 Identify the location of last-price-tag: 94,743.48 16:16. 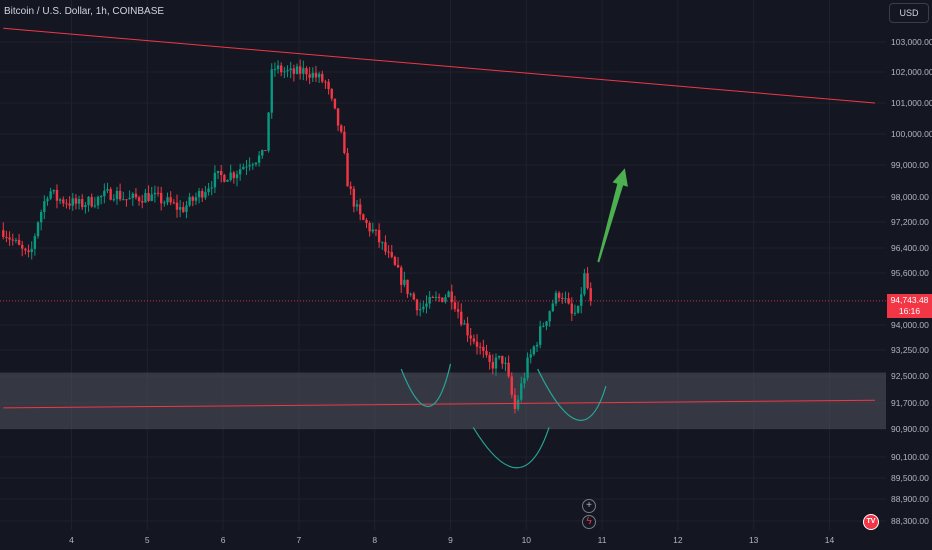
(909, 306).